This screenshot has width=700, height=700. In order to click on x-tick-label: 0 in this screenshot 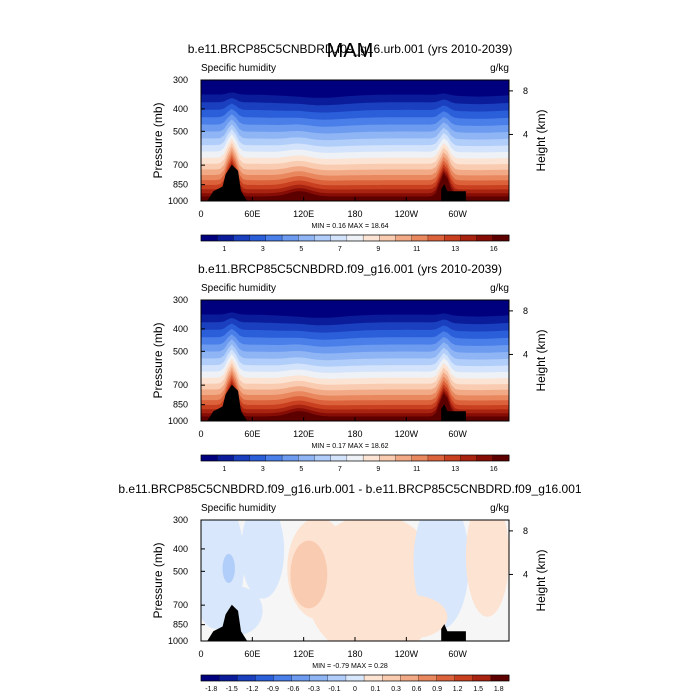, I will do `click(200, 654)`.